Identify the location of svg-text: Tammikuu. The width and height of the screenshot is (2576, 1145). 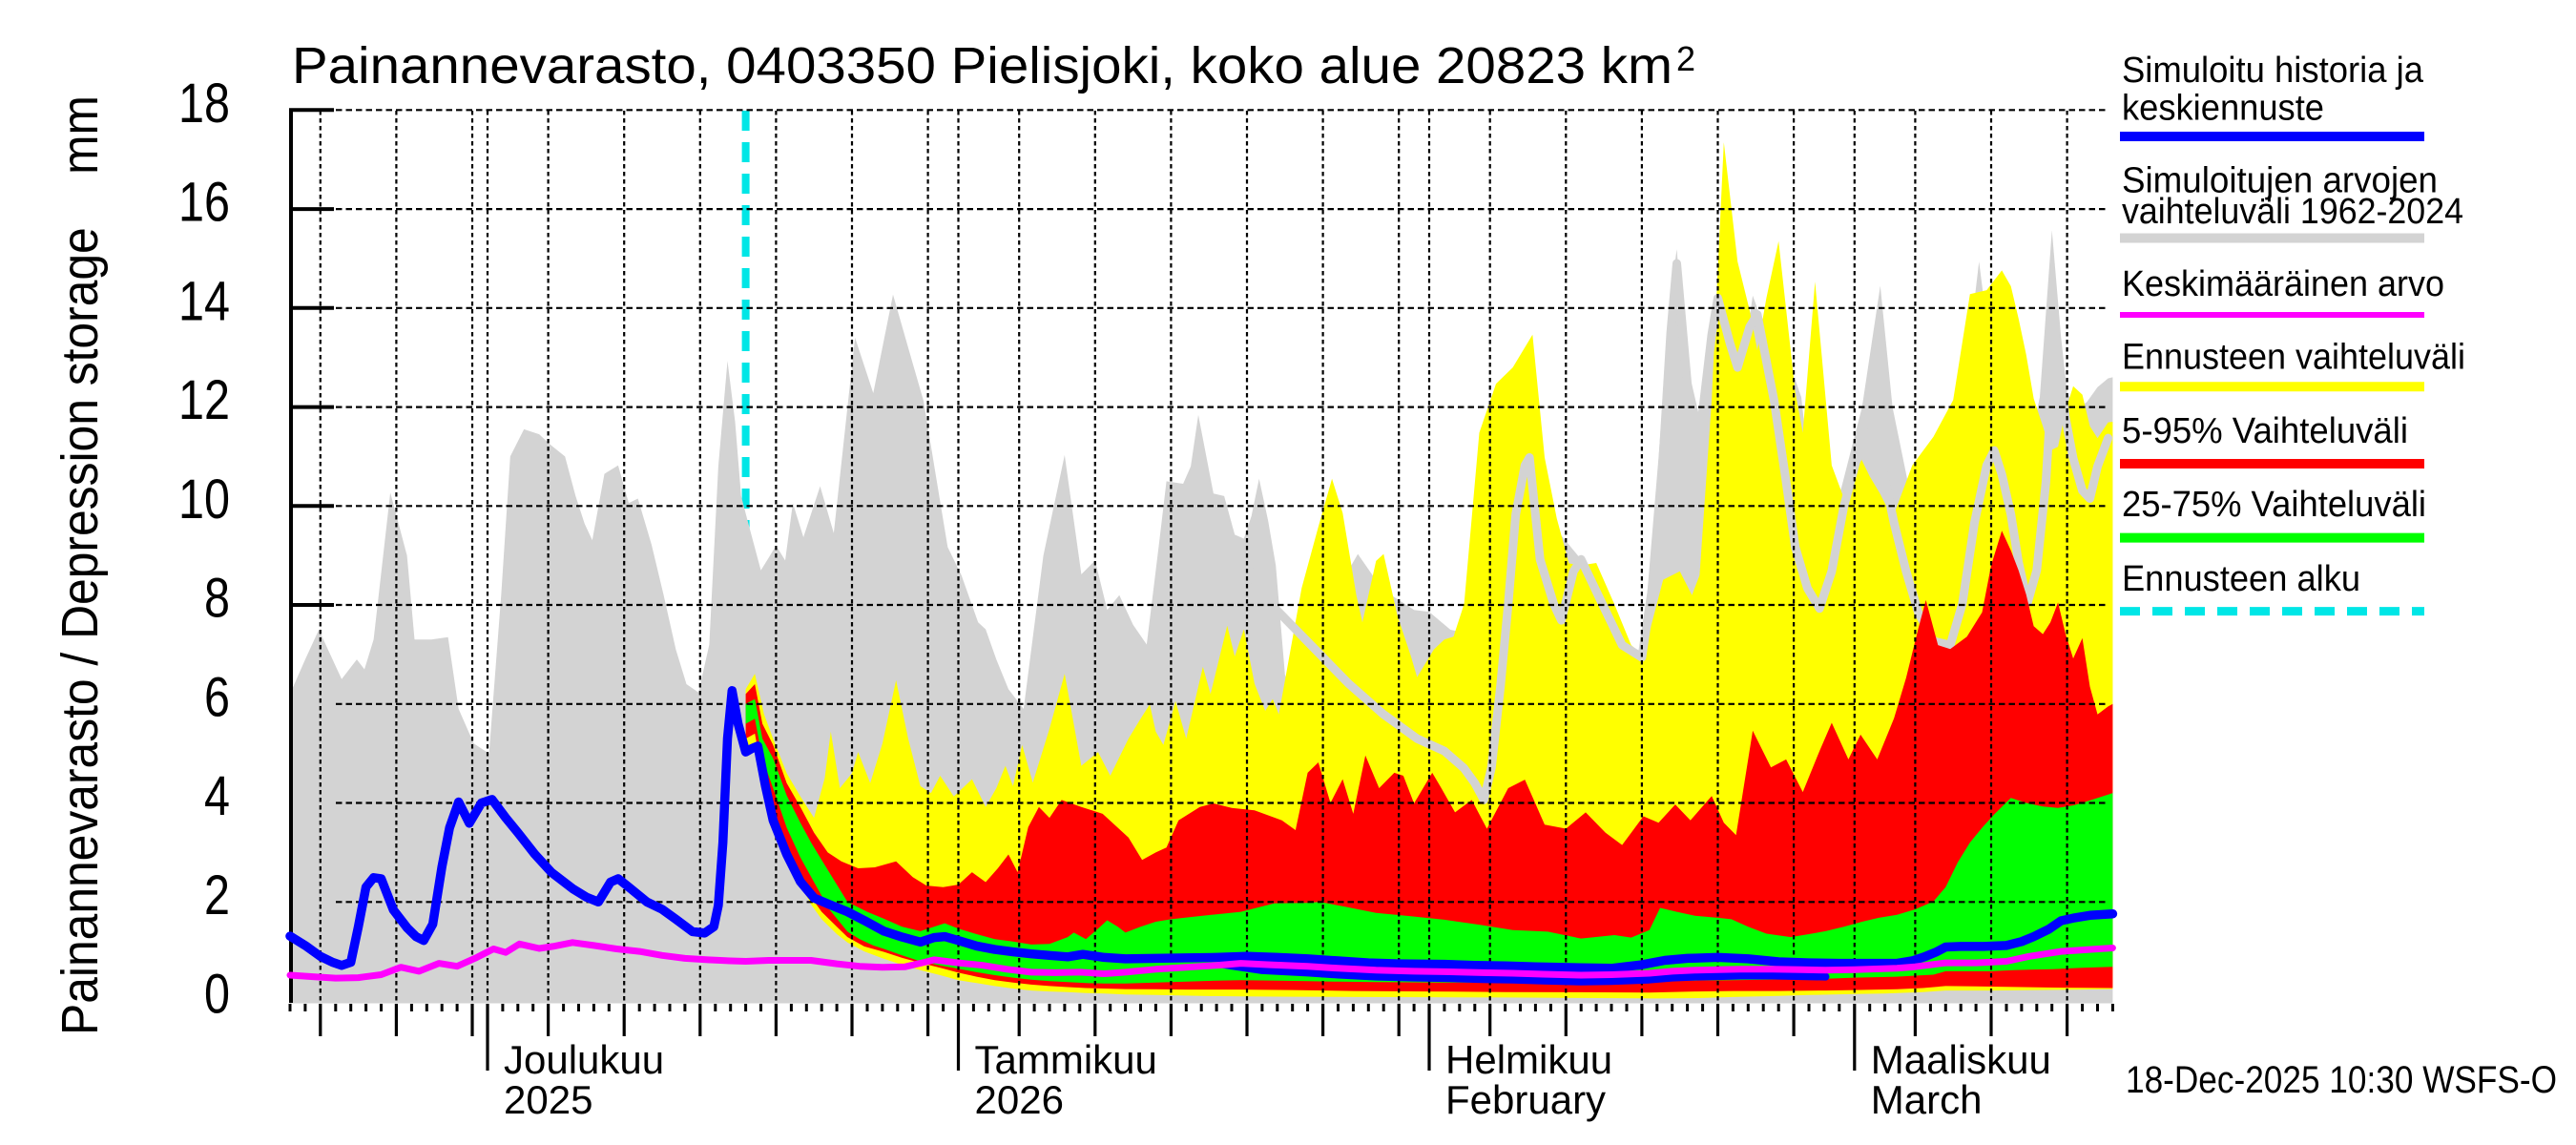
(1066, 1060).